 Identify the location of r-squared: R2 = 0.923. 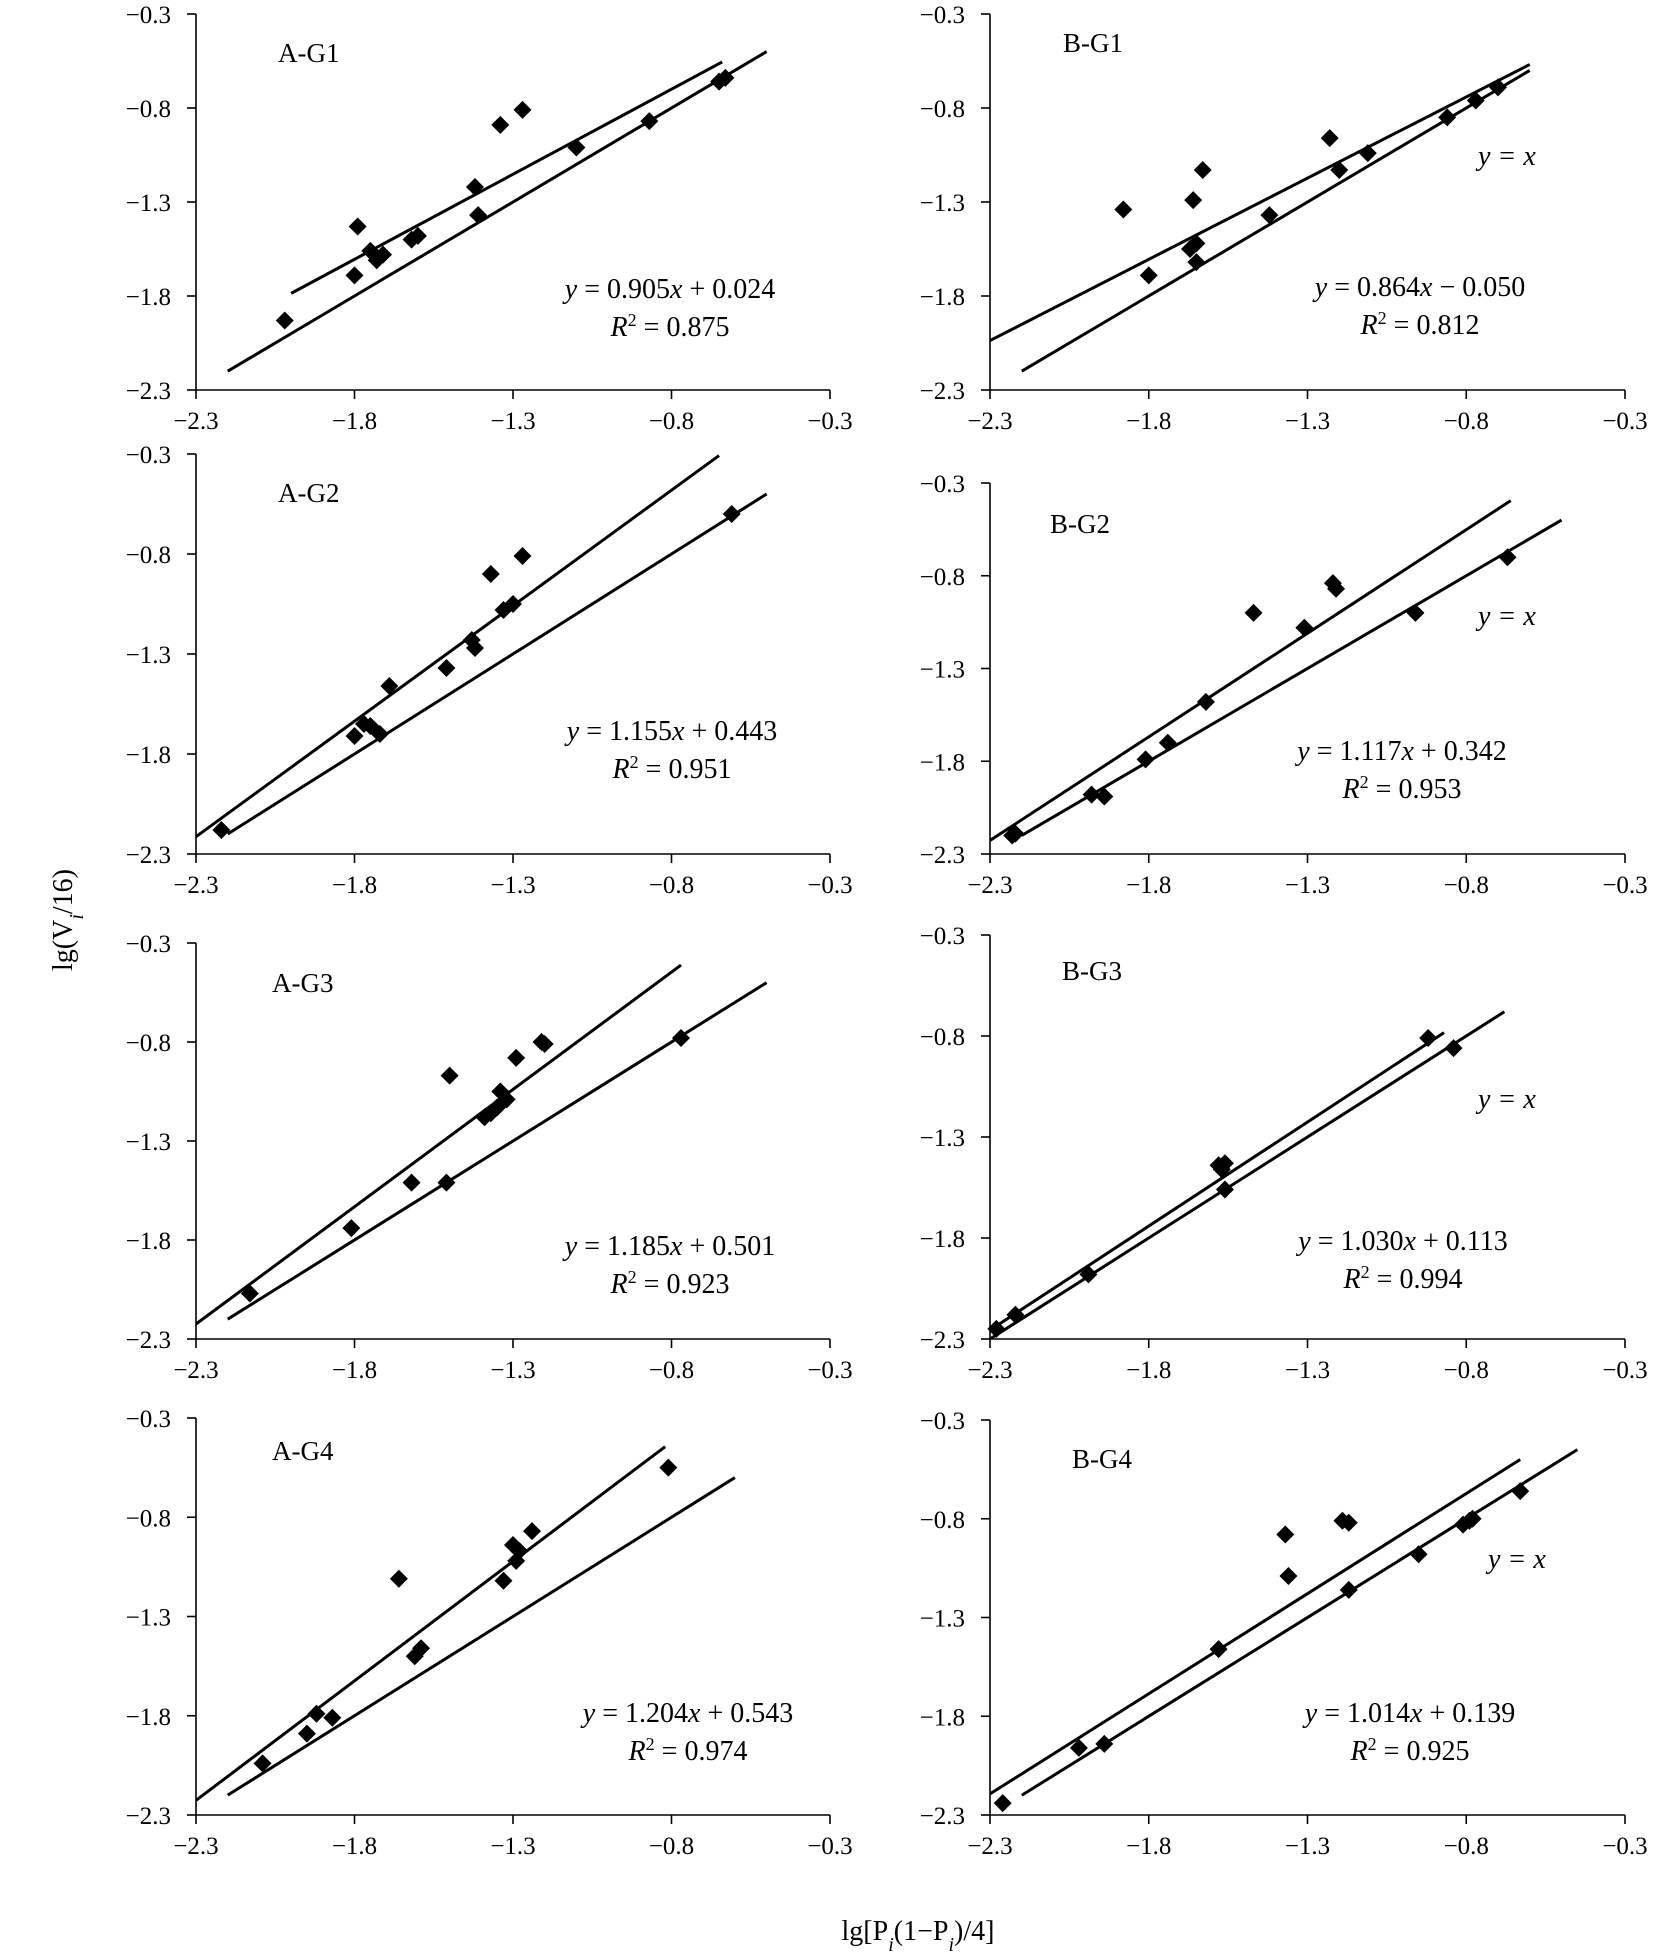
(670, 1283).